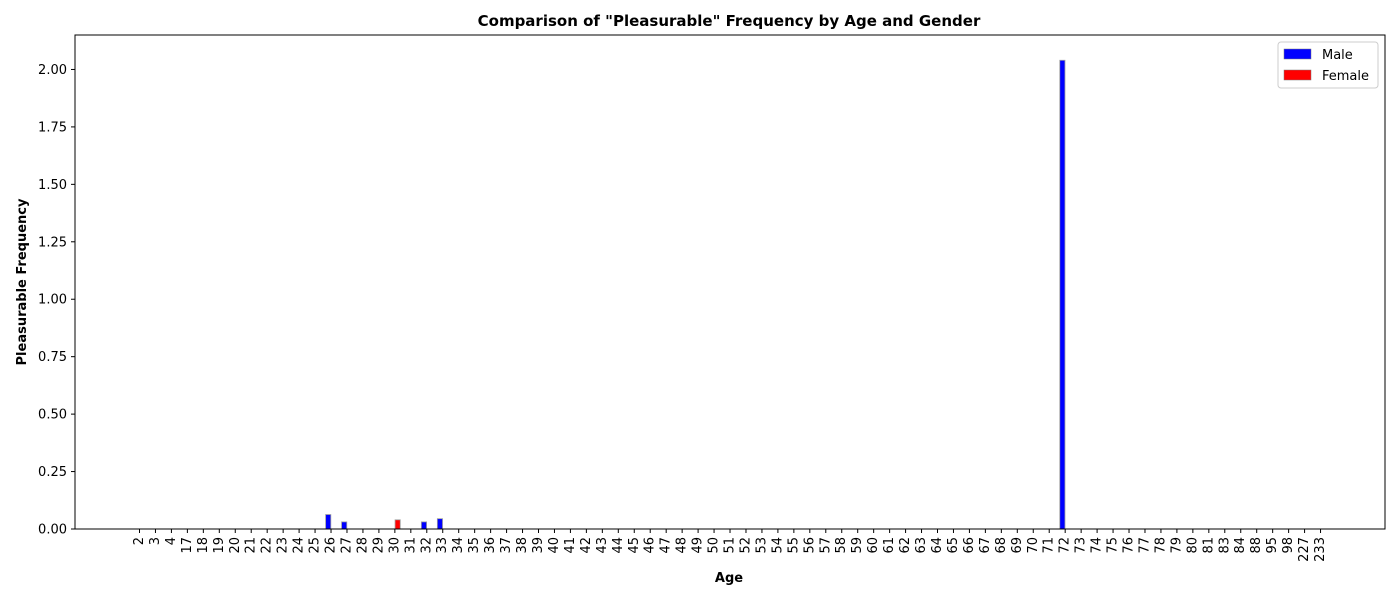  What do you see at coordinates (745, 545) in the screenshot?
I see `x-tick-label: 52` at bounding box center [745, 545].